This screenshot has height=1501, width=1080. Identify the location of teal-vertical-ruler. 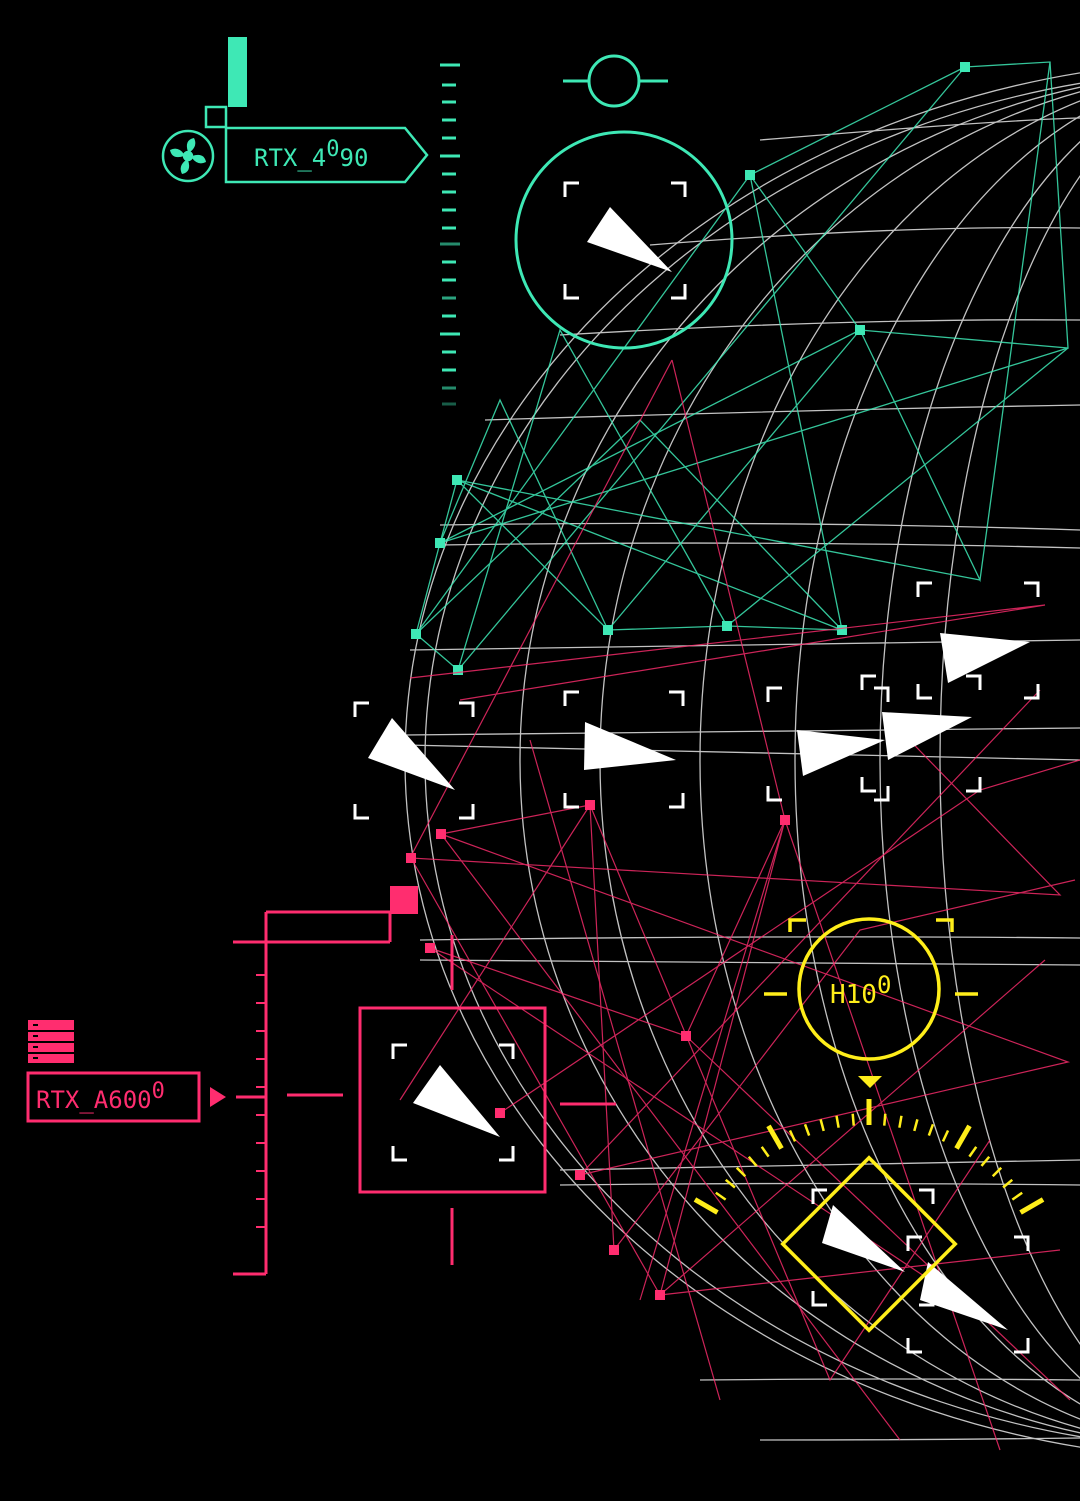
(450, 234).